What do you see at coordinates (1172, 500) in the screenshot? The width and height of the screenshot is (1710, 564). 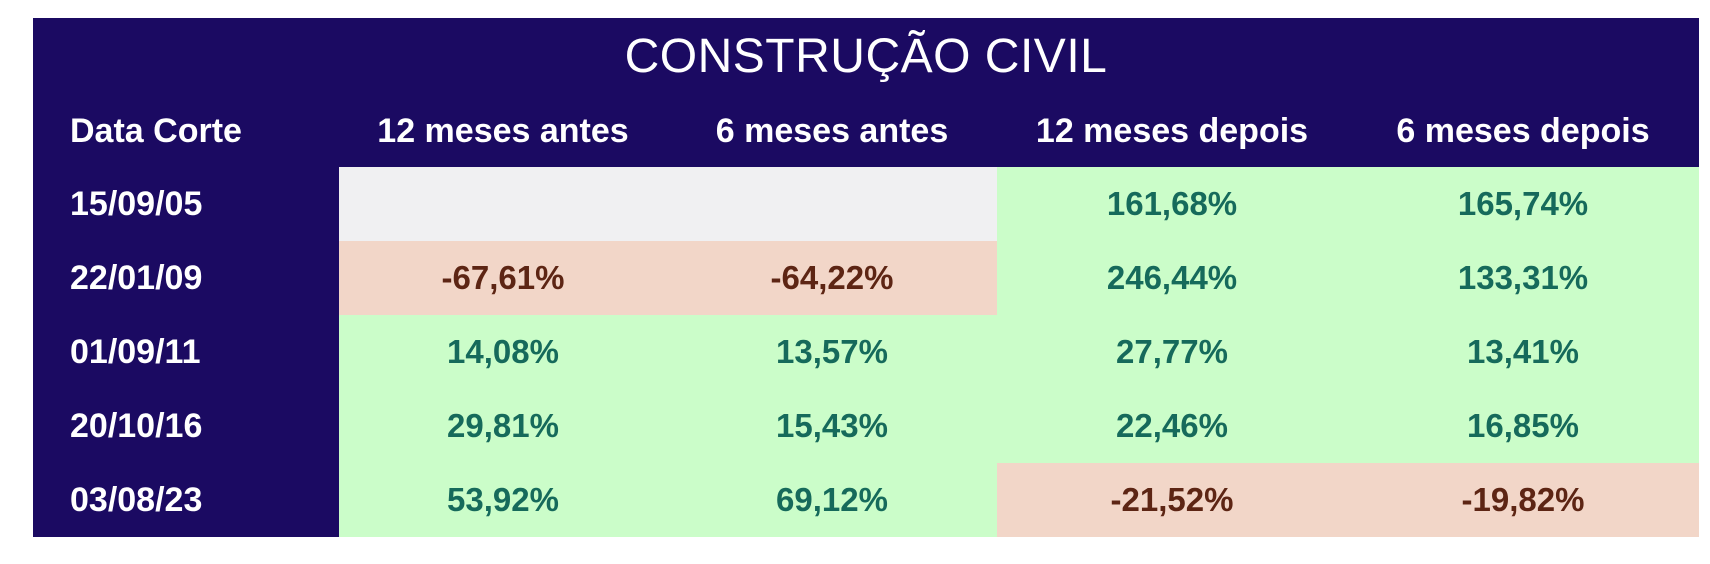 I see `value-cell: -21,52%` at bounding box center [1172, 500].